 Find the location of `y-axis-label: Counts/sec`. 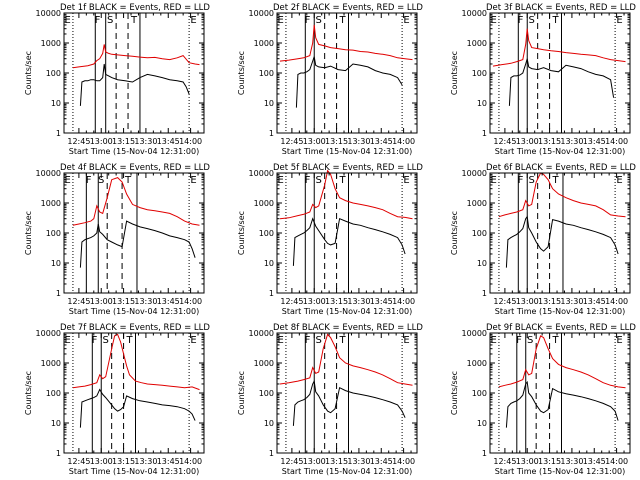

y-axis-label: Counts/sec is located at coordinates (28, 233).